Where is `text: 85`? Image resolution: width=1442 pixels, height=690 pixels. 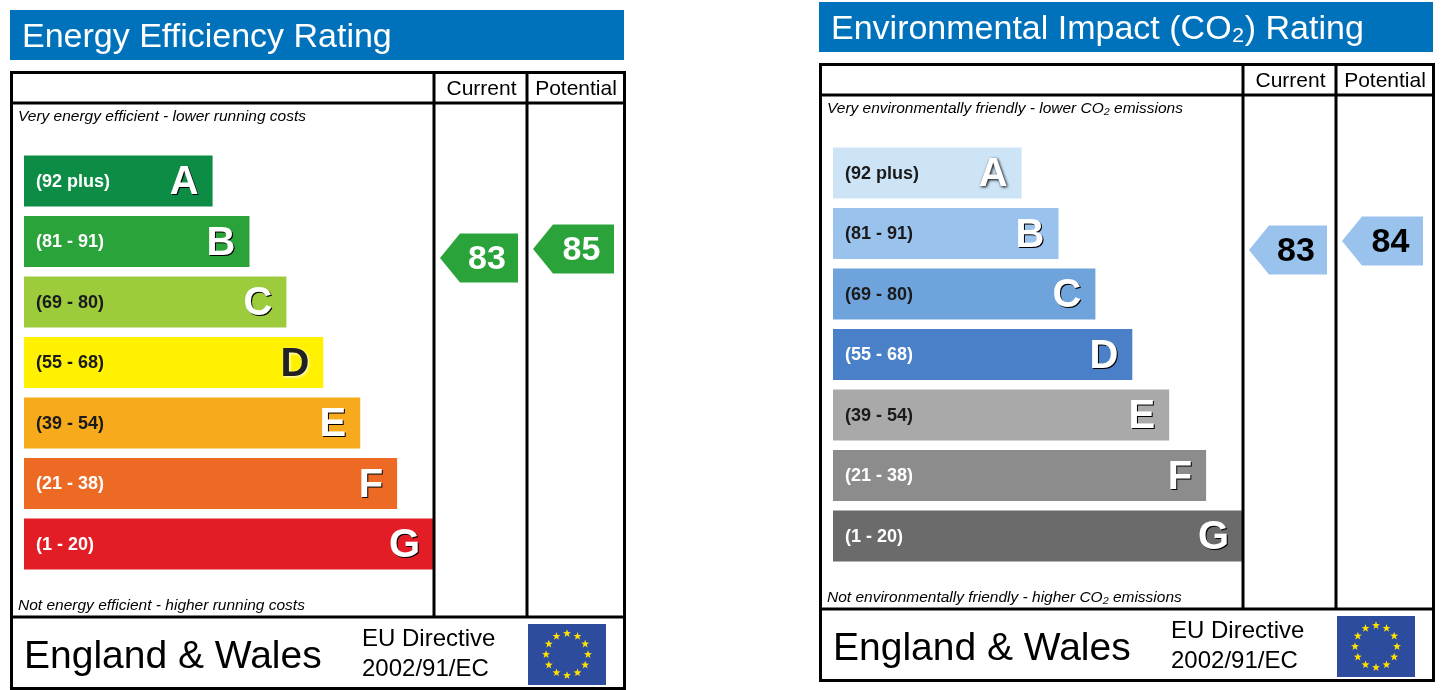 text: 85 is located at coordinates (581, 248).